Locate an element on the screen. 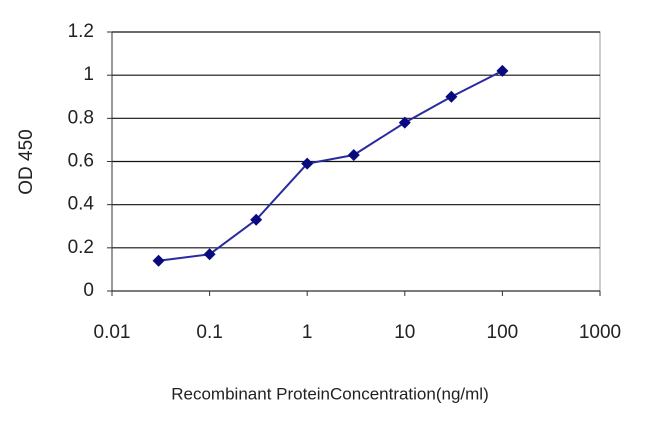  y-tick-label: 0.2 is located at coordinates (81, 247).